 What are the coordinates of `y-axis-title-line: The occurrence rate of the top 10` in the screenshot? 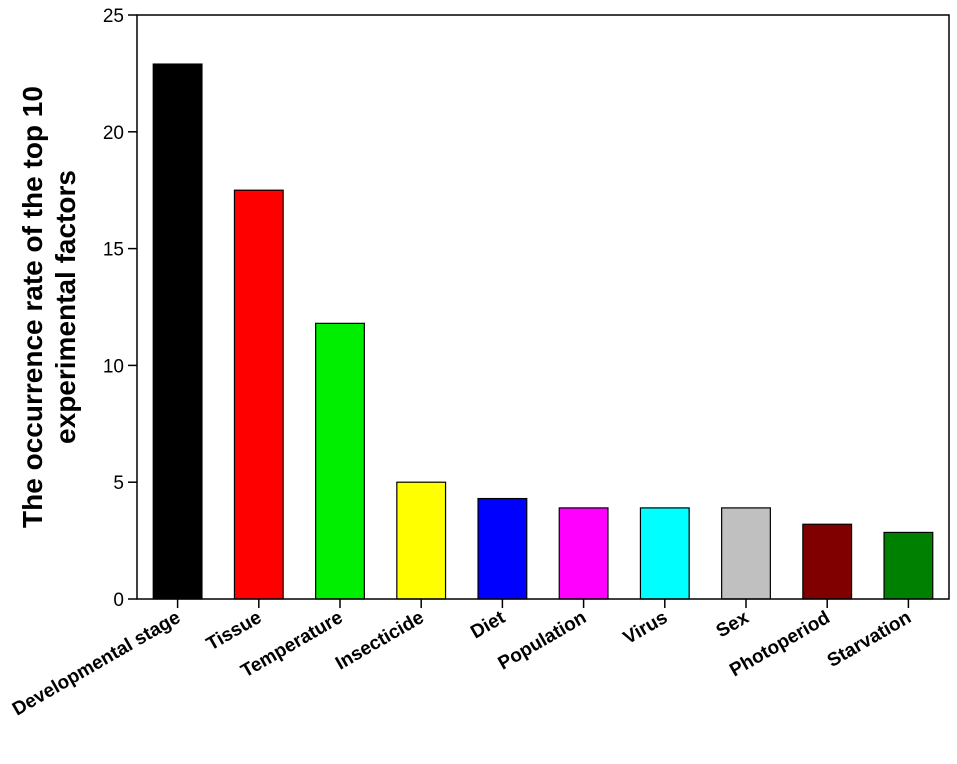 It's located at (32, 307).